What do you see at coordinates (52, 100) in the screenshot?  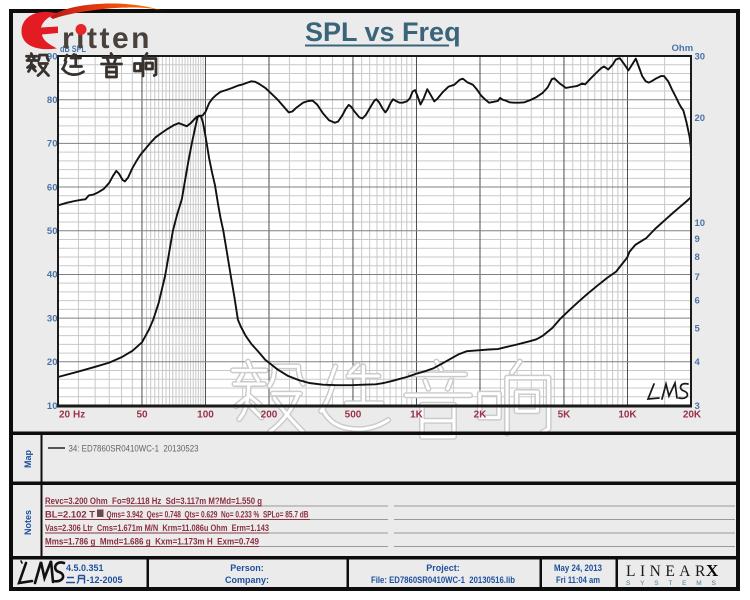 I see `svg-text: 80` at bounding box center [52, 100].